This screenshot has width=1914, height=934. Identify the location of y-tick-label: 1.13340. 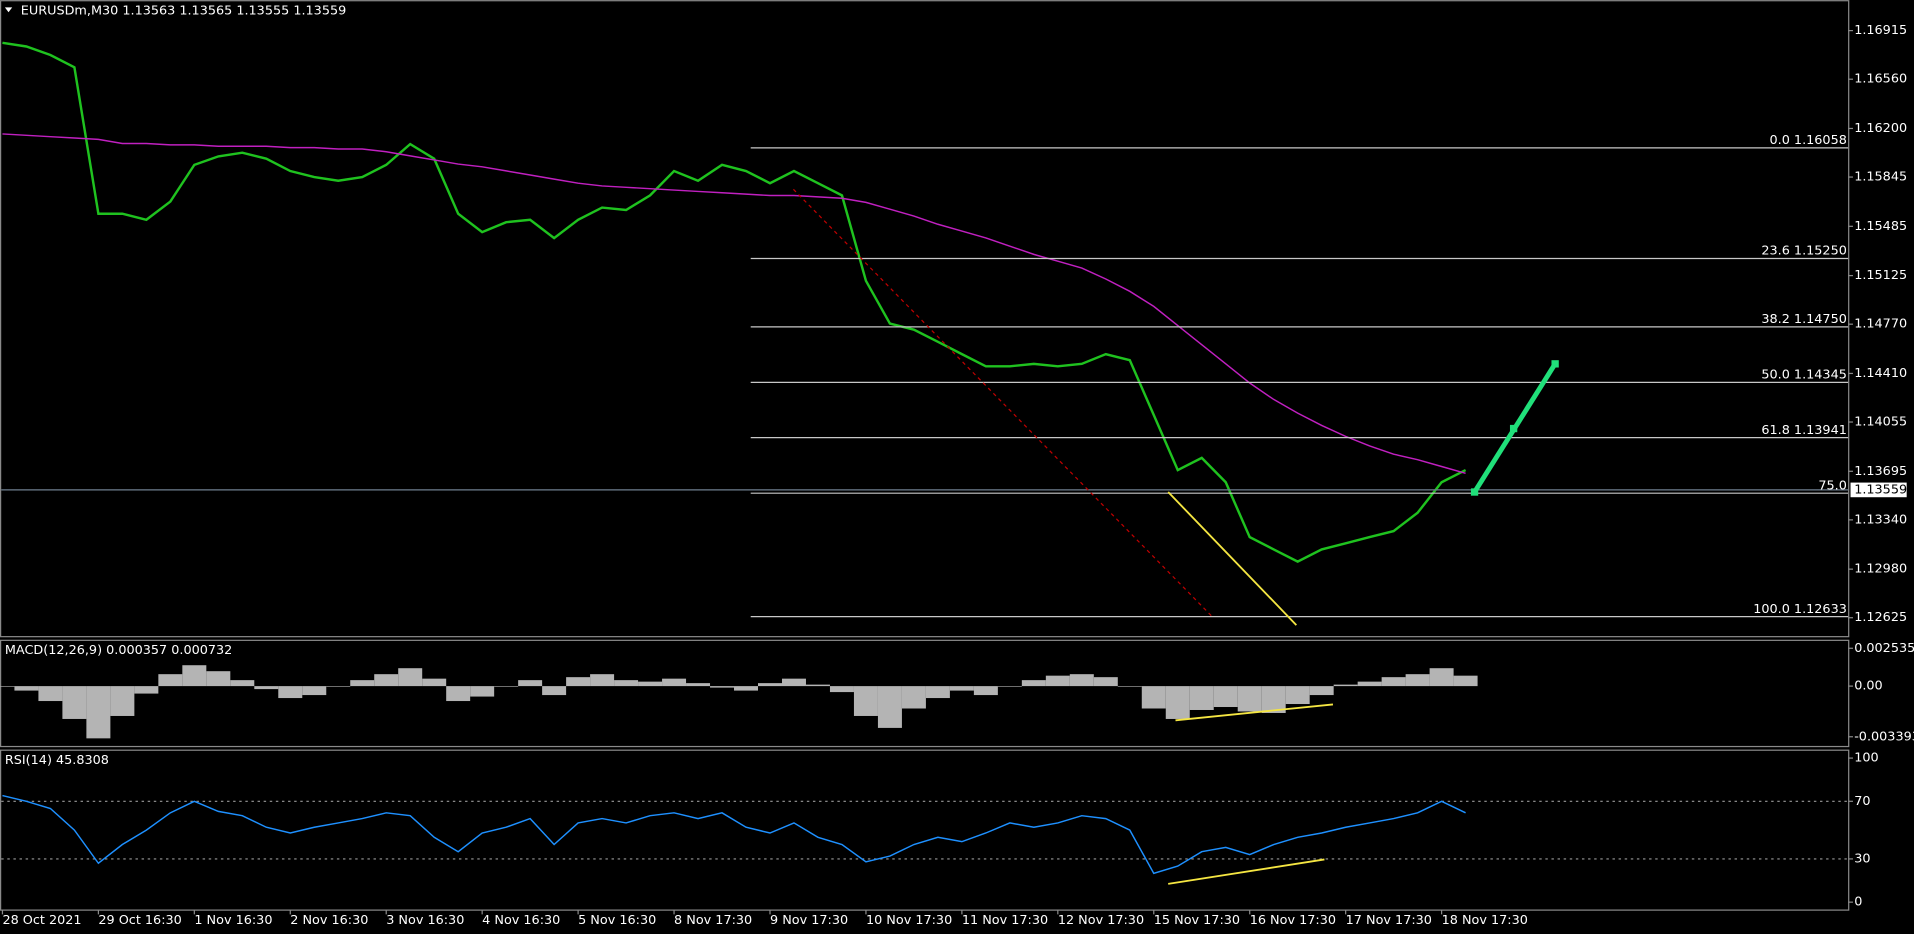
(1880, 519).